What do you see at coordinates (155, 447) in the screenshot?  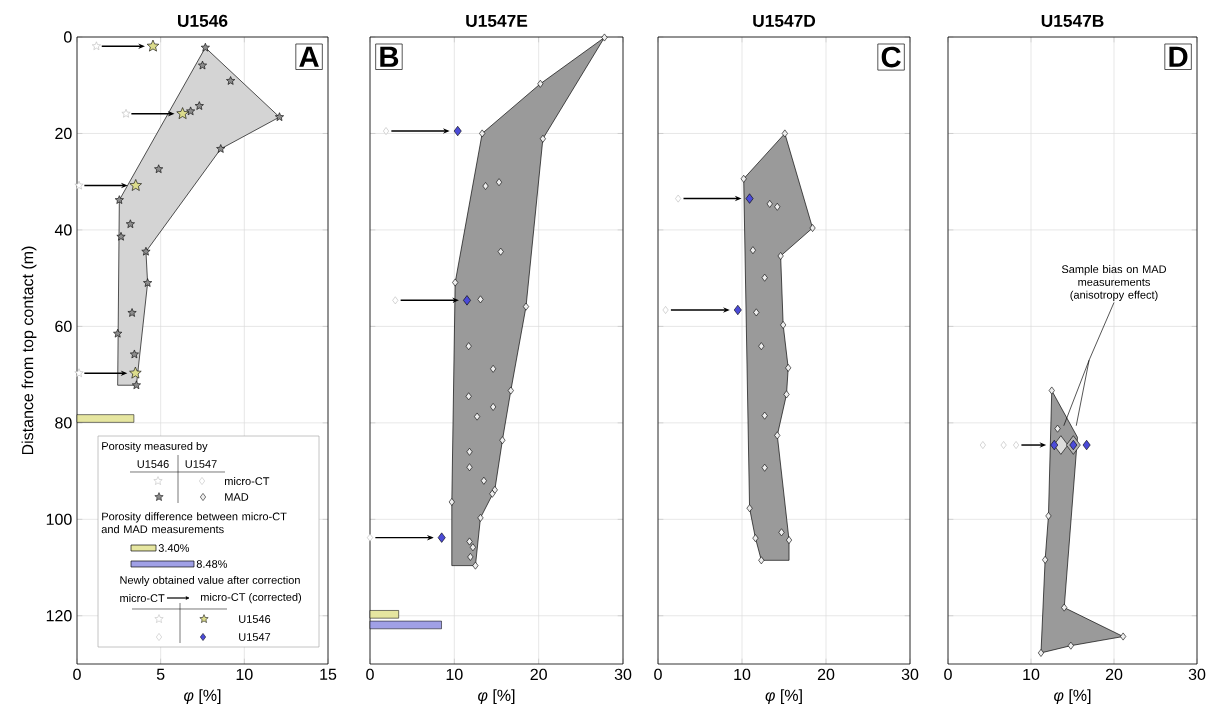 I see `annotation: Porosity measured by` at bounding box center [155, 447].